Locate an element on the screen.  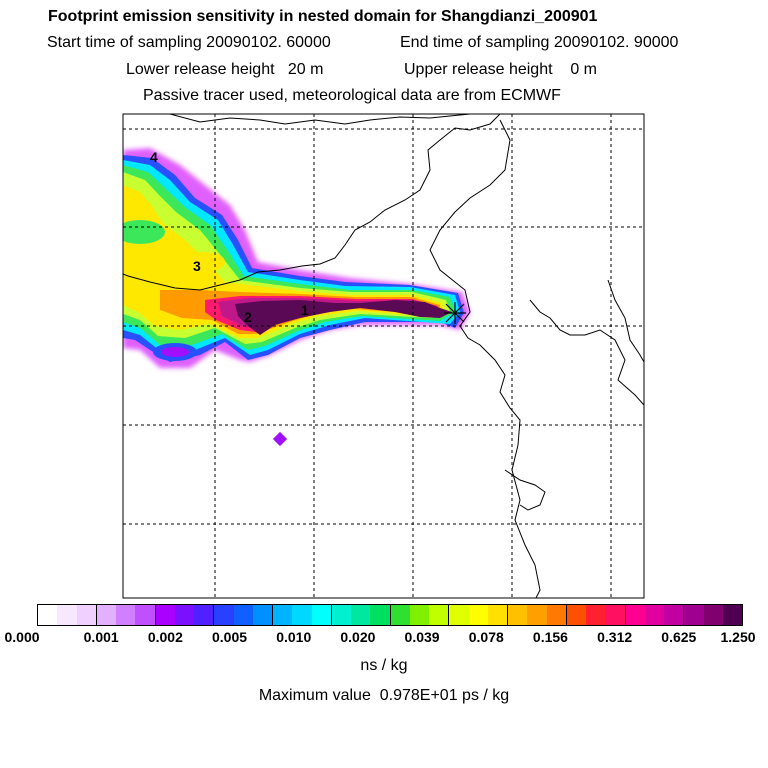
colorbar-tick-label: 0.002 is located at coordinates (165, 637).